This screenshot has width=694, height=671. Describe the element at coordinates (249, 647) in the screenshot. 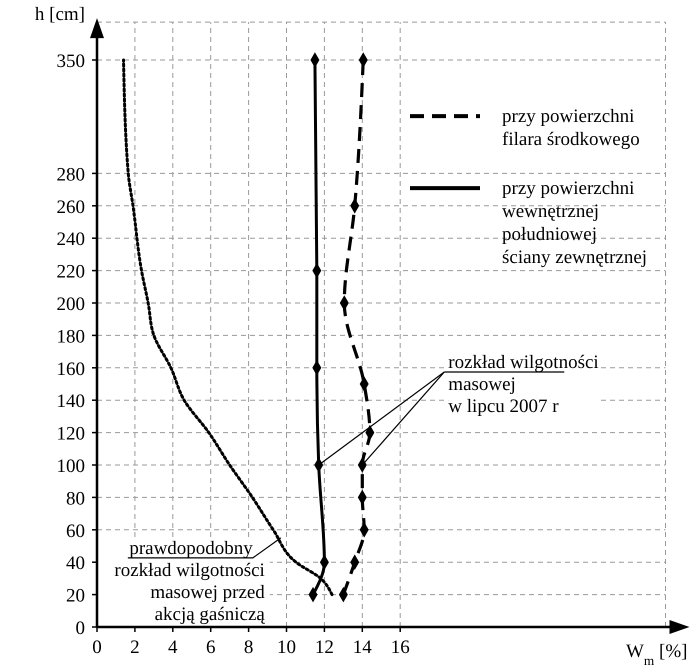

I see `x-tick-label: 8` at that location.